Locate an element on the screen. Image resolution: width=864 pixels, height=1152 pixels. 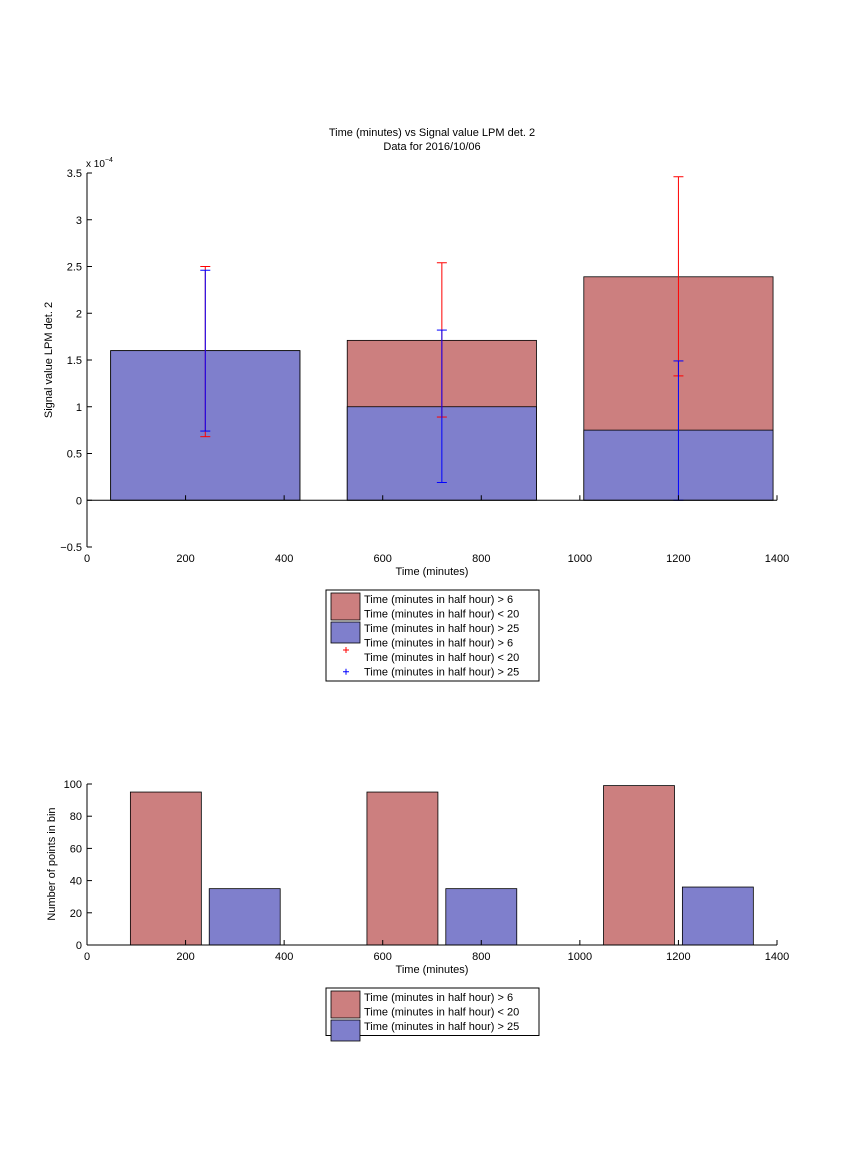
chart-1-x-tick-label: 1400 is located at coordinates (777, 559).